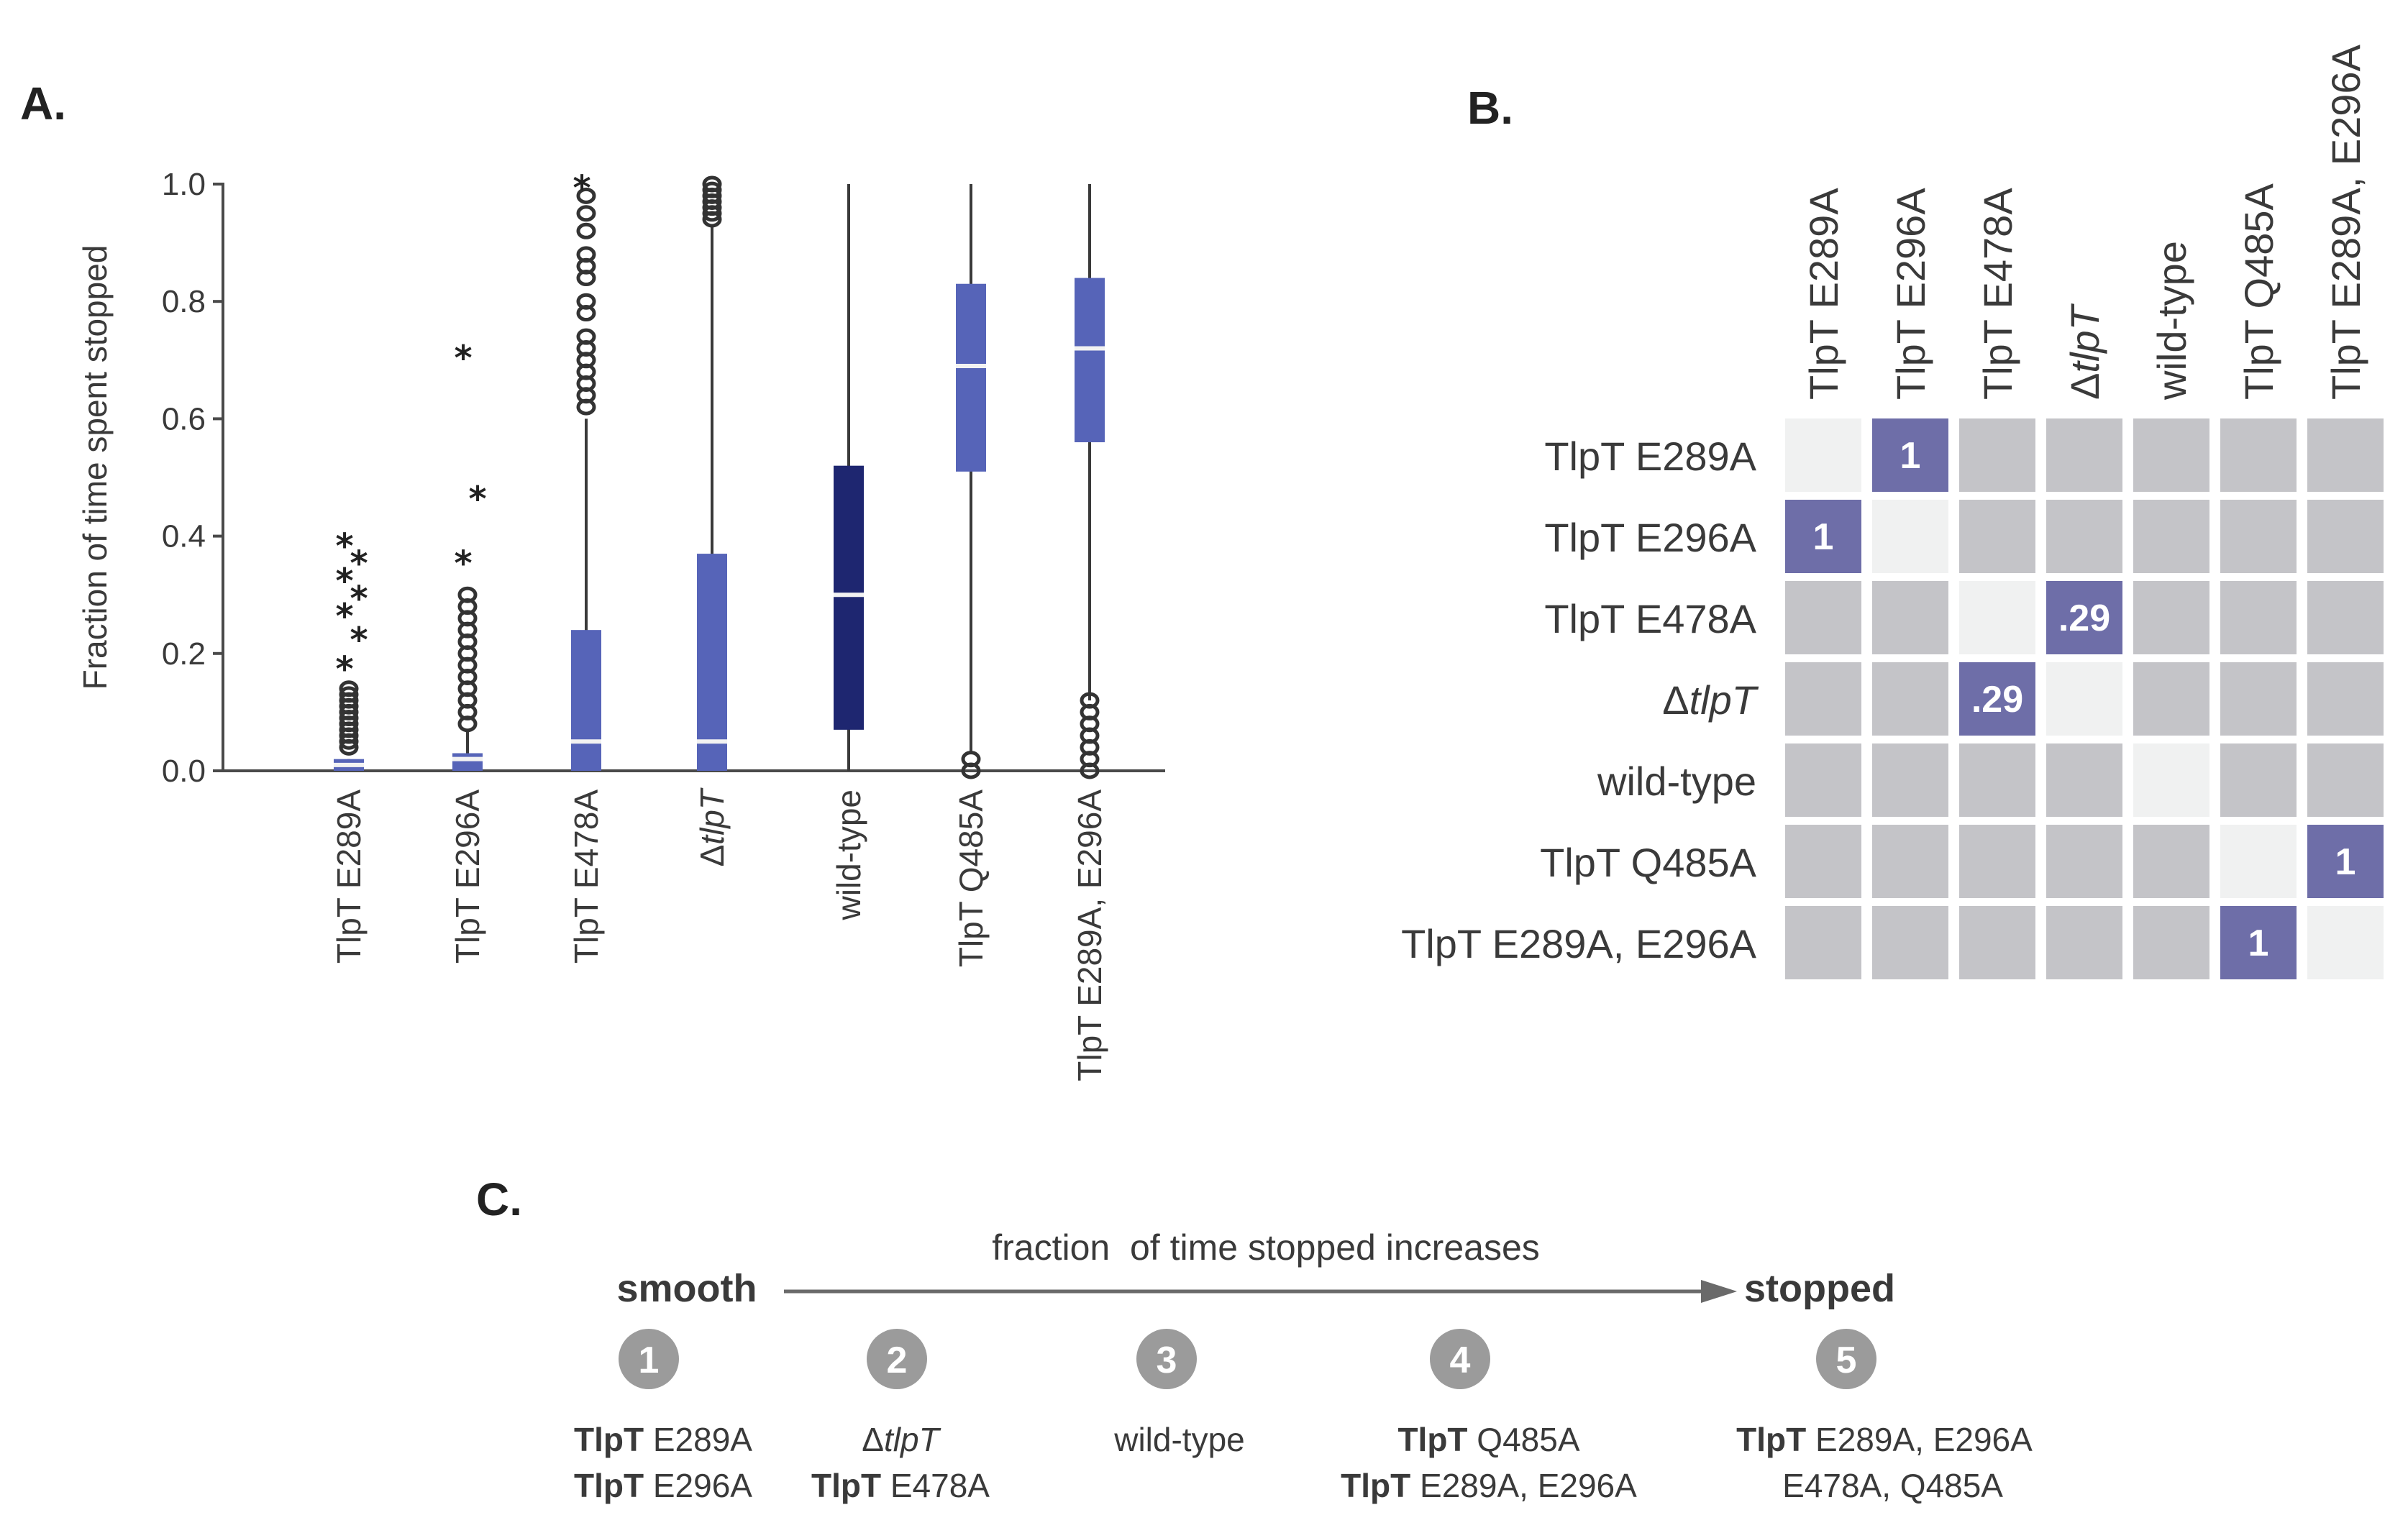 The width and height of the screenshot is (2408, 1533). I want to click on heatmap-column-label: TlpT E289A, so click(1823, 294).